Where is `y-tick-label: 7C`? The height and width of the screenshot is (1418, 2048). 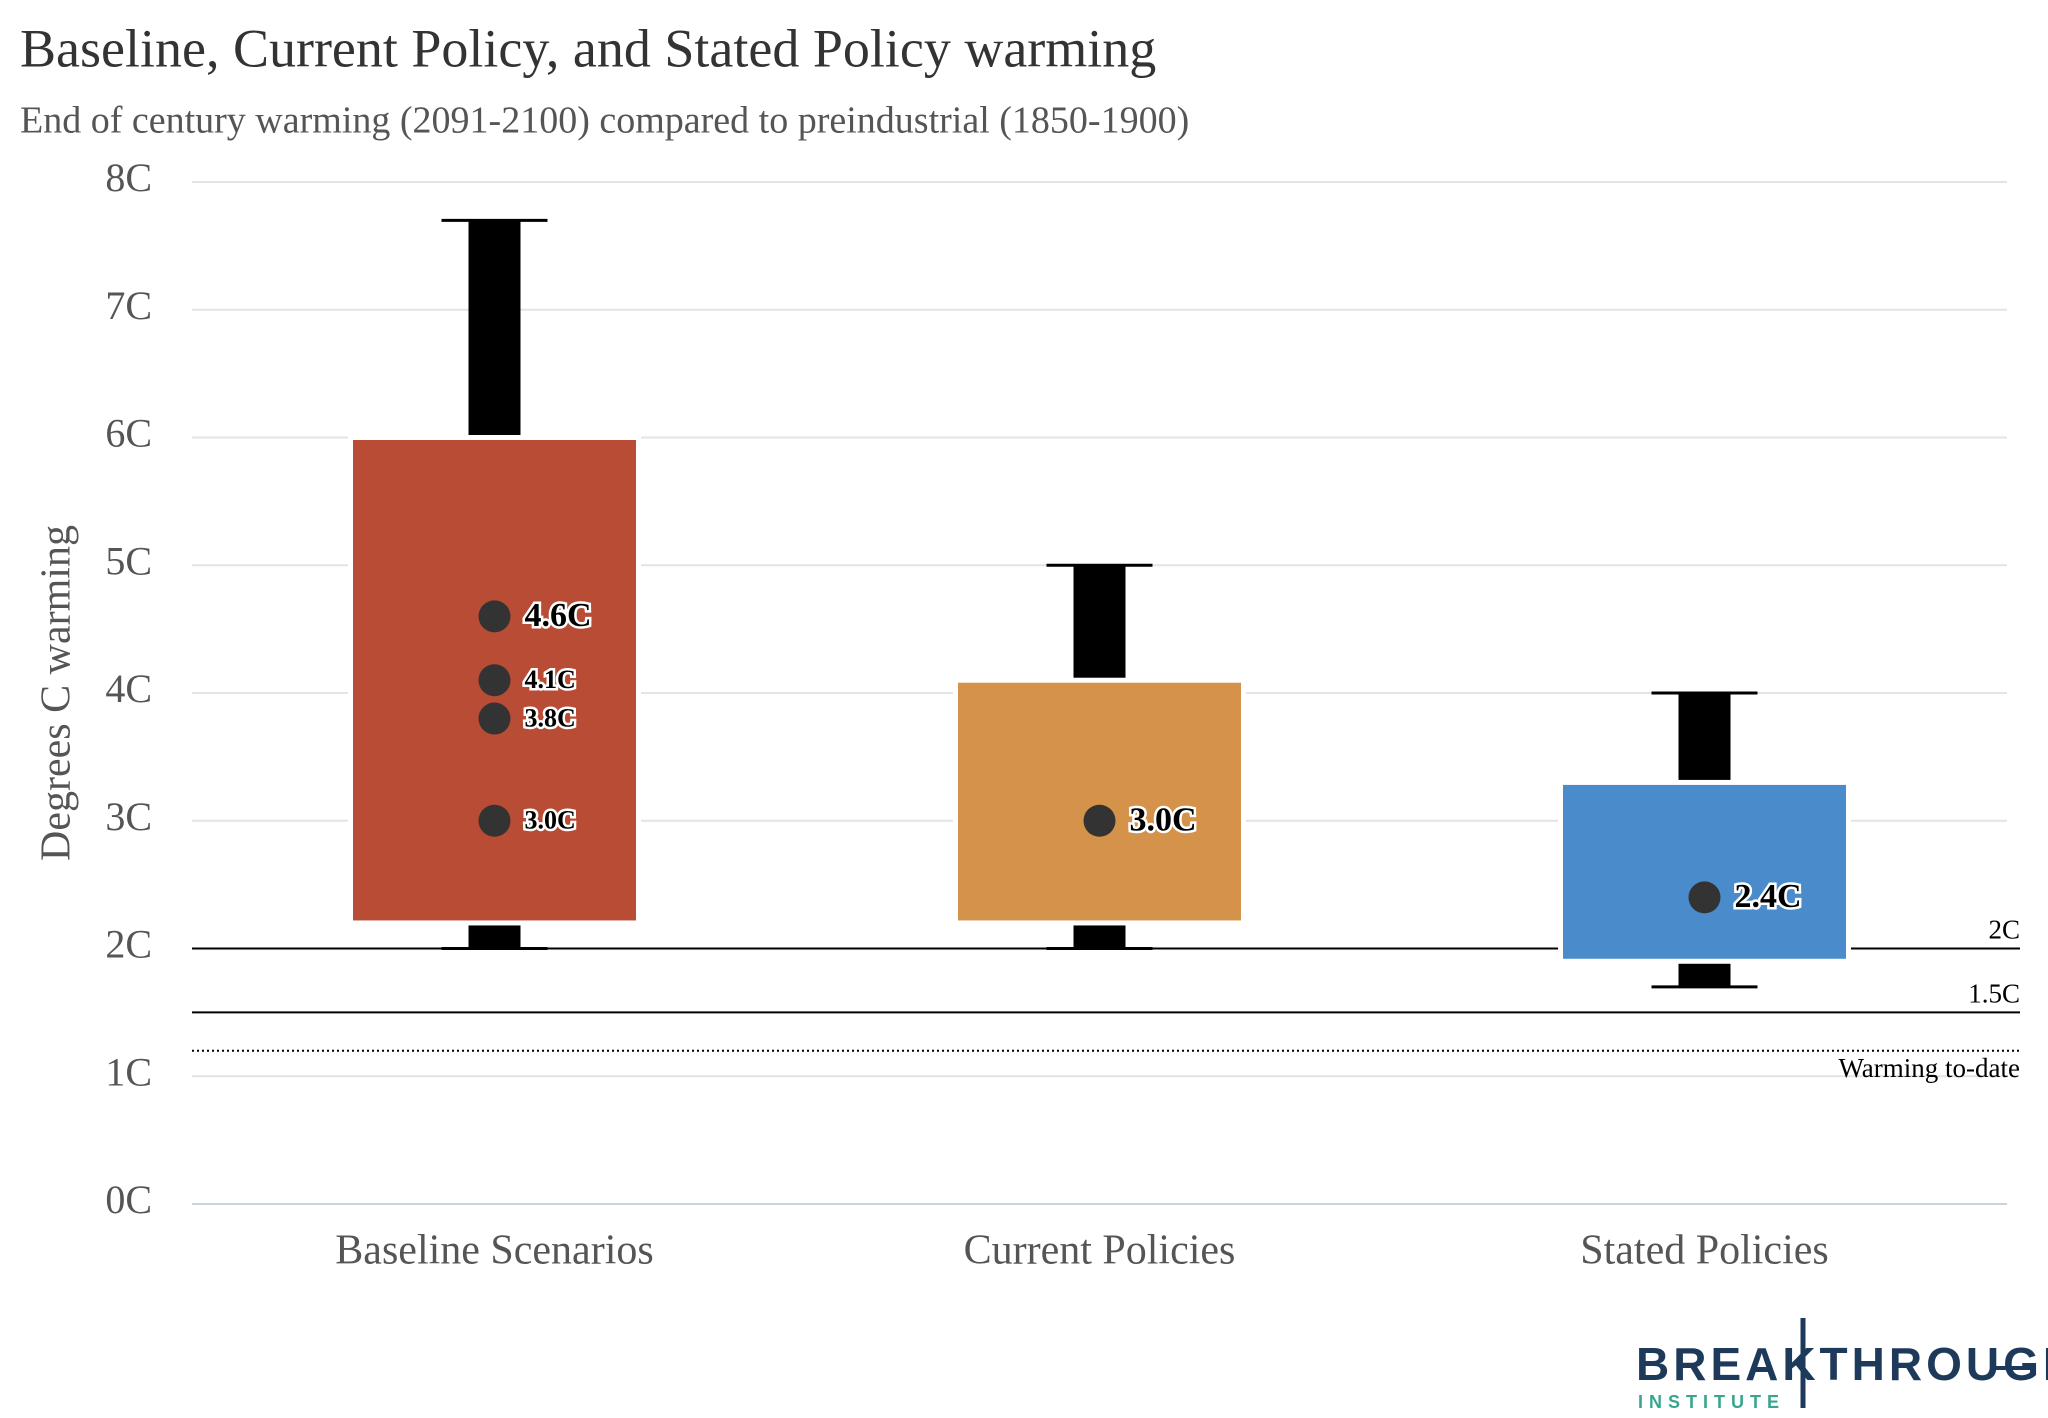
y-tick-label: 7C is located at coordinates (128, 305).